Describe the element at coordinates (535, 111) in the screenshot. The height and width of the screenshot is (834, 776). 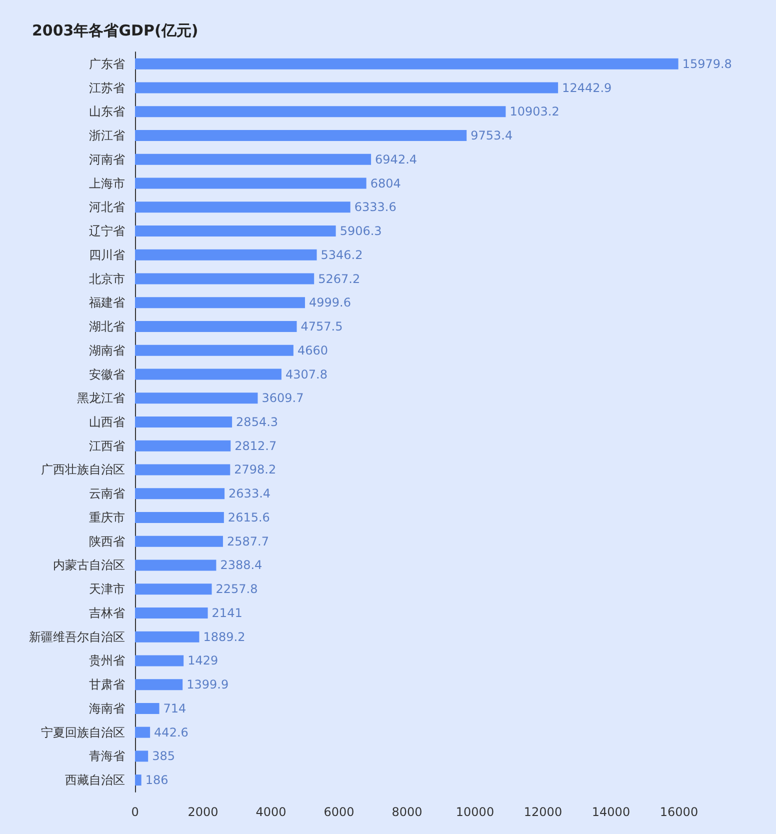
I see `data-label: 10903.2` at that location.